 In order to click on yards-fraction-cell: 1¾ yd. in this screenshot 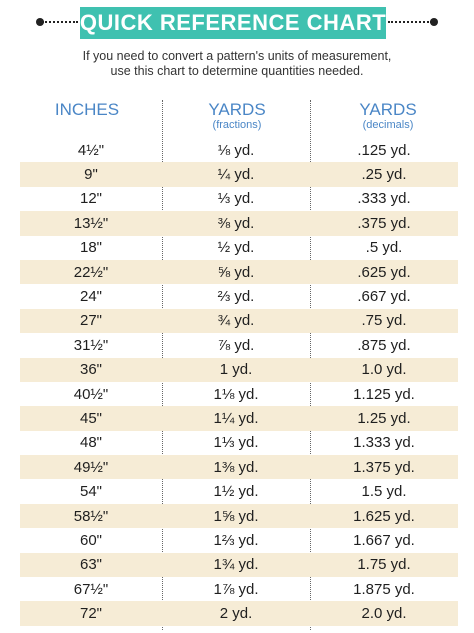, I will do `click(236, 565)`.